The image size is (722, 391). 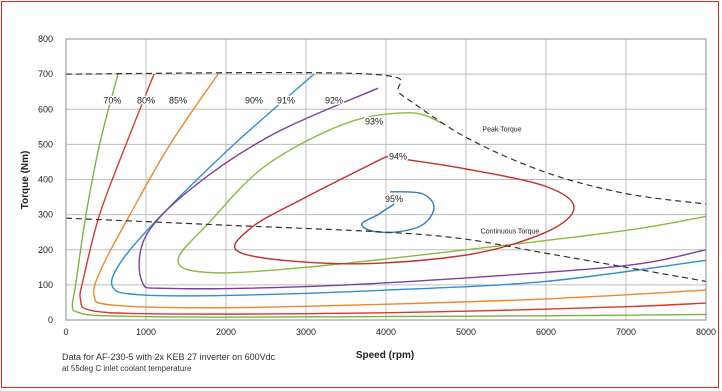 I want to click on y-tick-label: 800, so click(x=45, y=39).